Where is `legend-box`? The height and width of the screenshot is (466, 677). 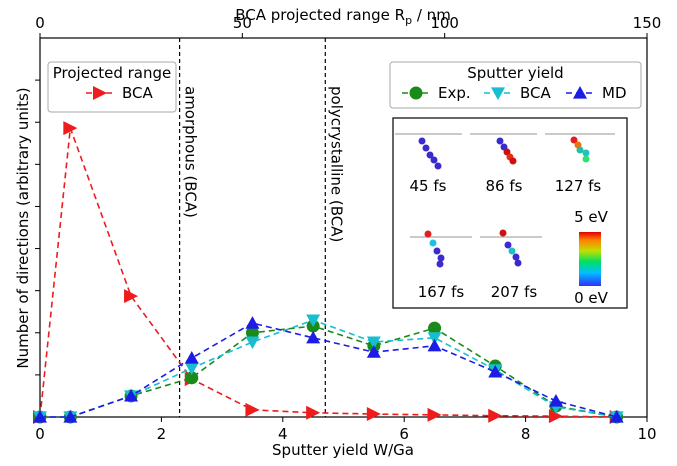 legend-box is located at coordinates (112, 87).